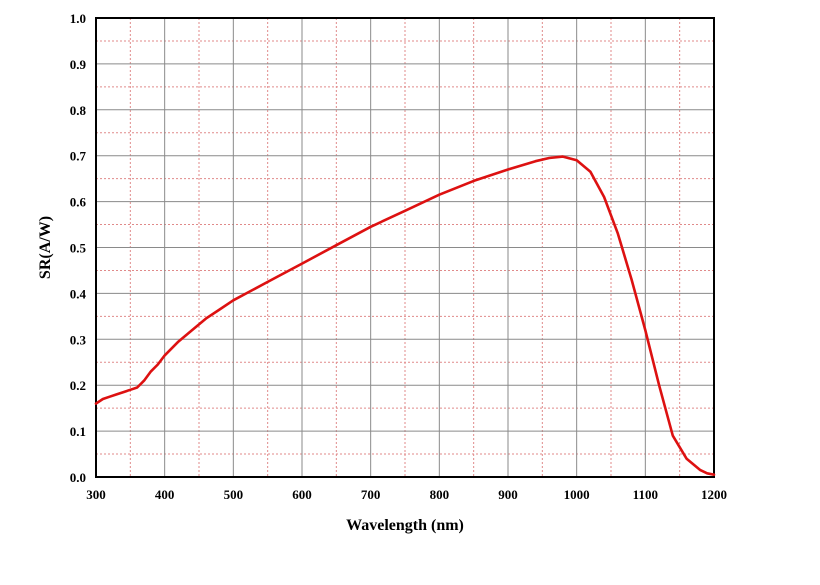 The width and height of the screenshot is (820, 585). What do you see at coordinates (78, 293) in the screenshot?
I see `y-tick-label: 0.4` at bounding box center [78, 293].